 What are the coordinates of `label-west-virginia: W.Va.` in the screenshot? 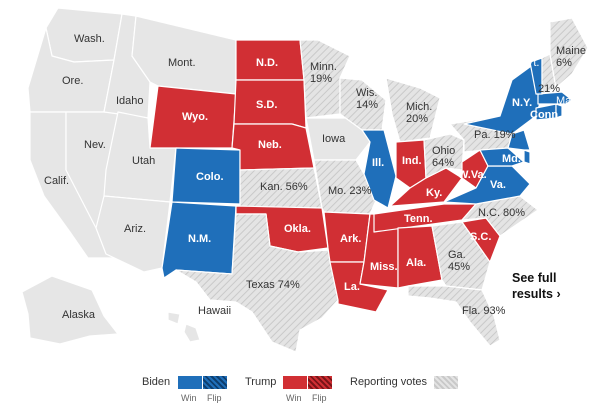 It's located at (472, 175).